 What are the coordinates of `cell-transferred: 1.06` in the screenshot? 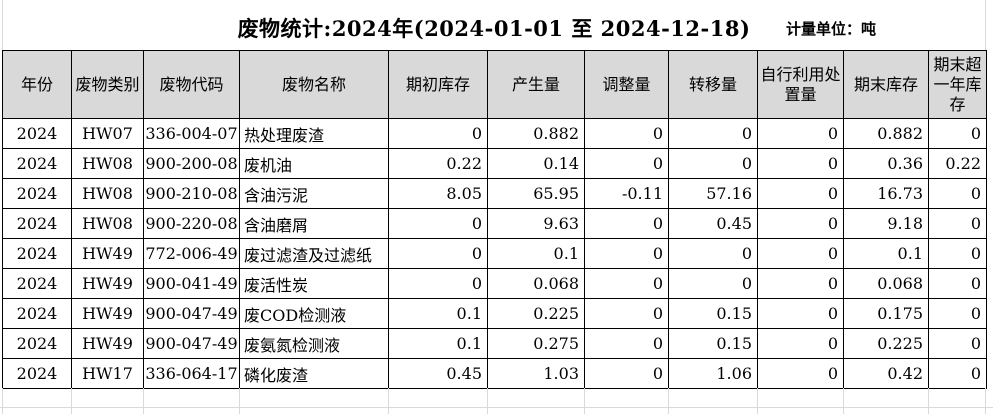 It's located at (713, 373).